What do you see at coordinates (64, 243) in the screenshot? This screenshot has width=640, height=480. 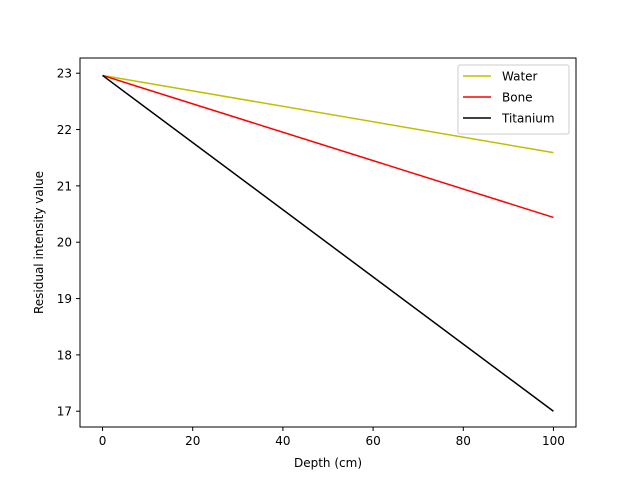 I see `y-tick-label: 20` at bounding box center [64, 243].